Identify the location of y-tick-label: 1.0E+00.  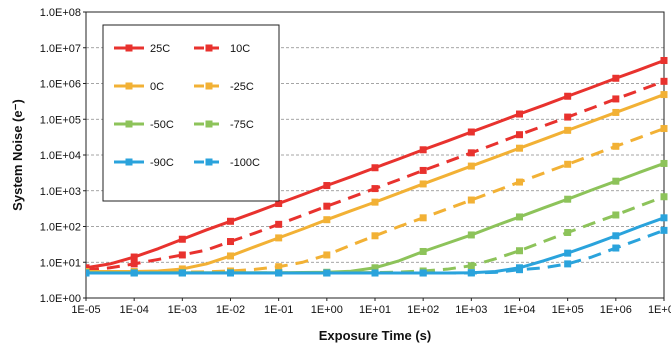
(60, 299).